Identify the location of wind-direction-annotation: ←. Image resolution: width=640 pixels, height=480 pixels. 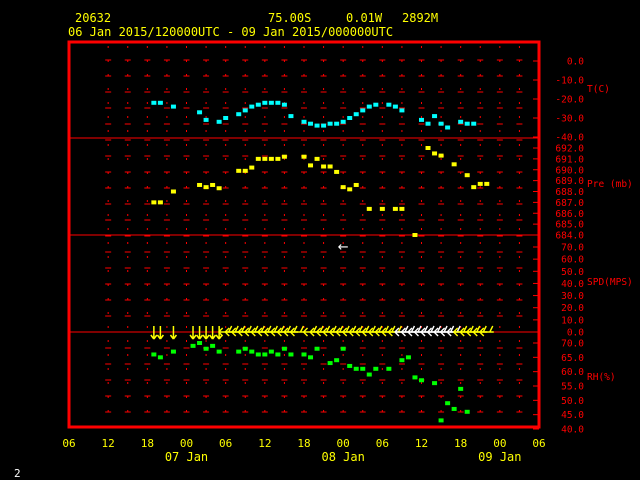
(343, 247).